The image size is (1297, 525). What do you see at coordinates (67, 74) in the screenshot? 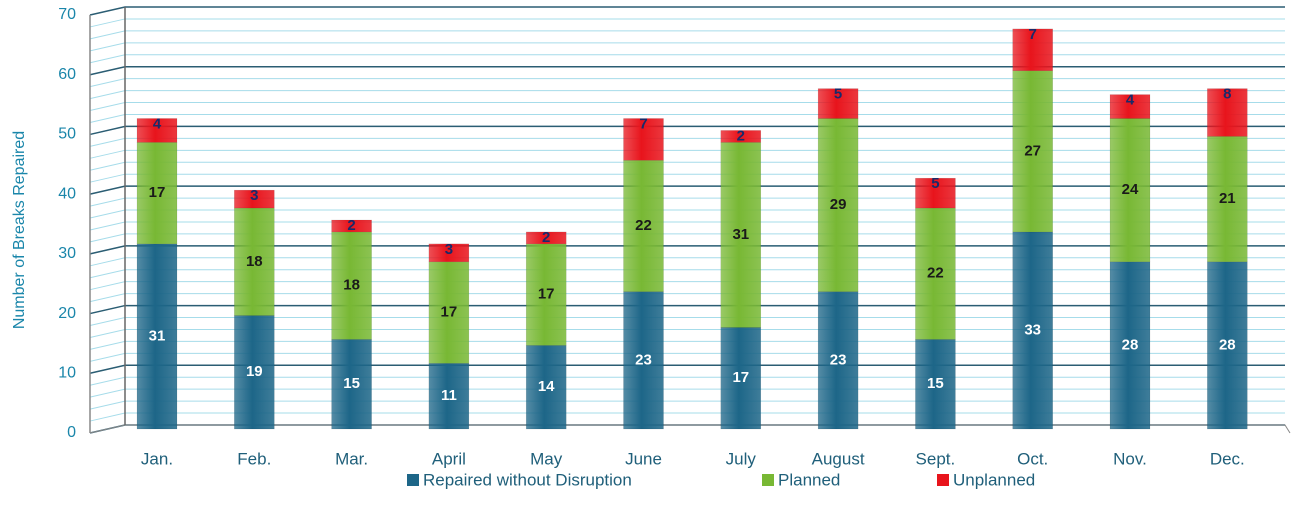
I see `y-tick-label: 60` at bounding box center [67, 74].